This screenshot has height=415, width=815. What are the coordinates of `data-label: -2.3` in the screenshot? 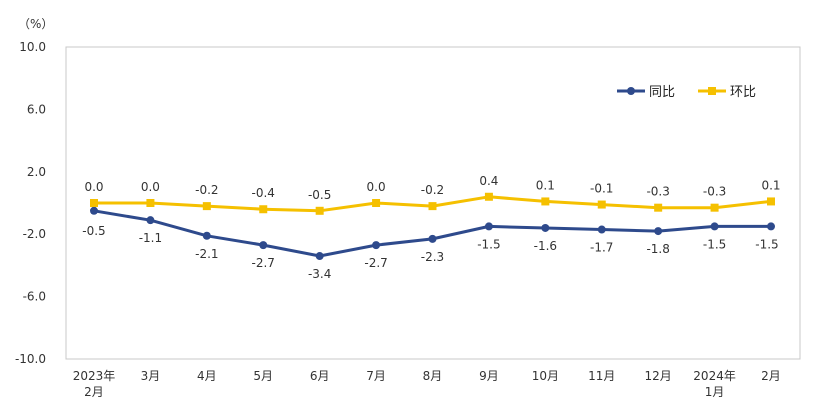 It's located at (432, 257).